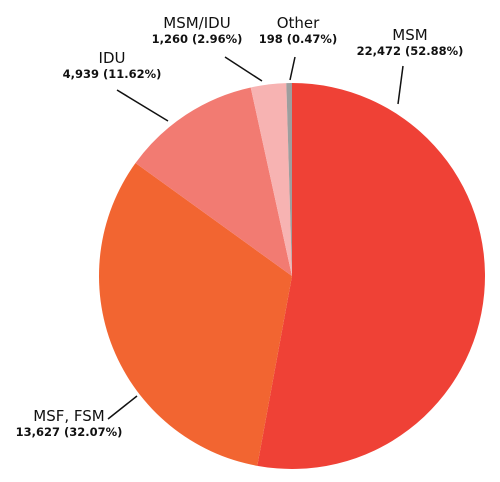 This screenshot has width=500, height=482. Describe the element at coordinates (68, 416) in the screenshot. I see `slice-label-msf-fsm: MSF, FSM` at that location.